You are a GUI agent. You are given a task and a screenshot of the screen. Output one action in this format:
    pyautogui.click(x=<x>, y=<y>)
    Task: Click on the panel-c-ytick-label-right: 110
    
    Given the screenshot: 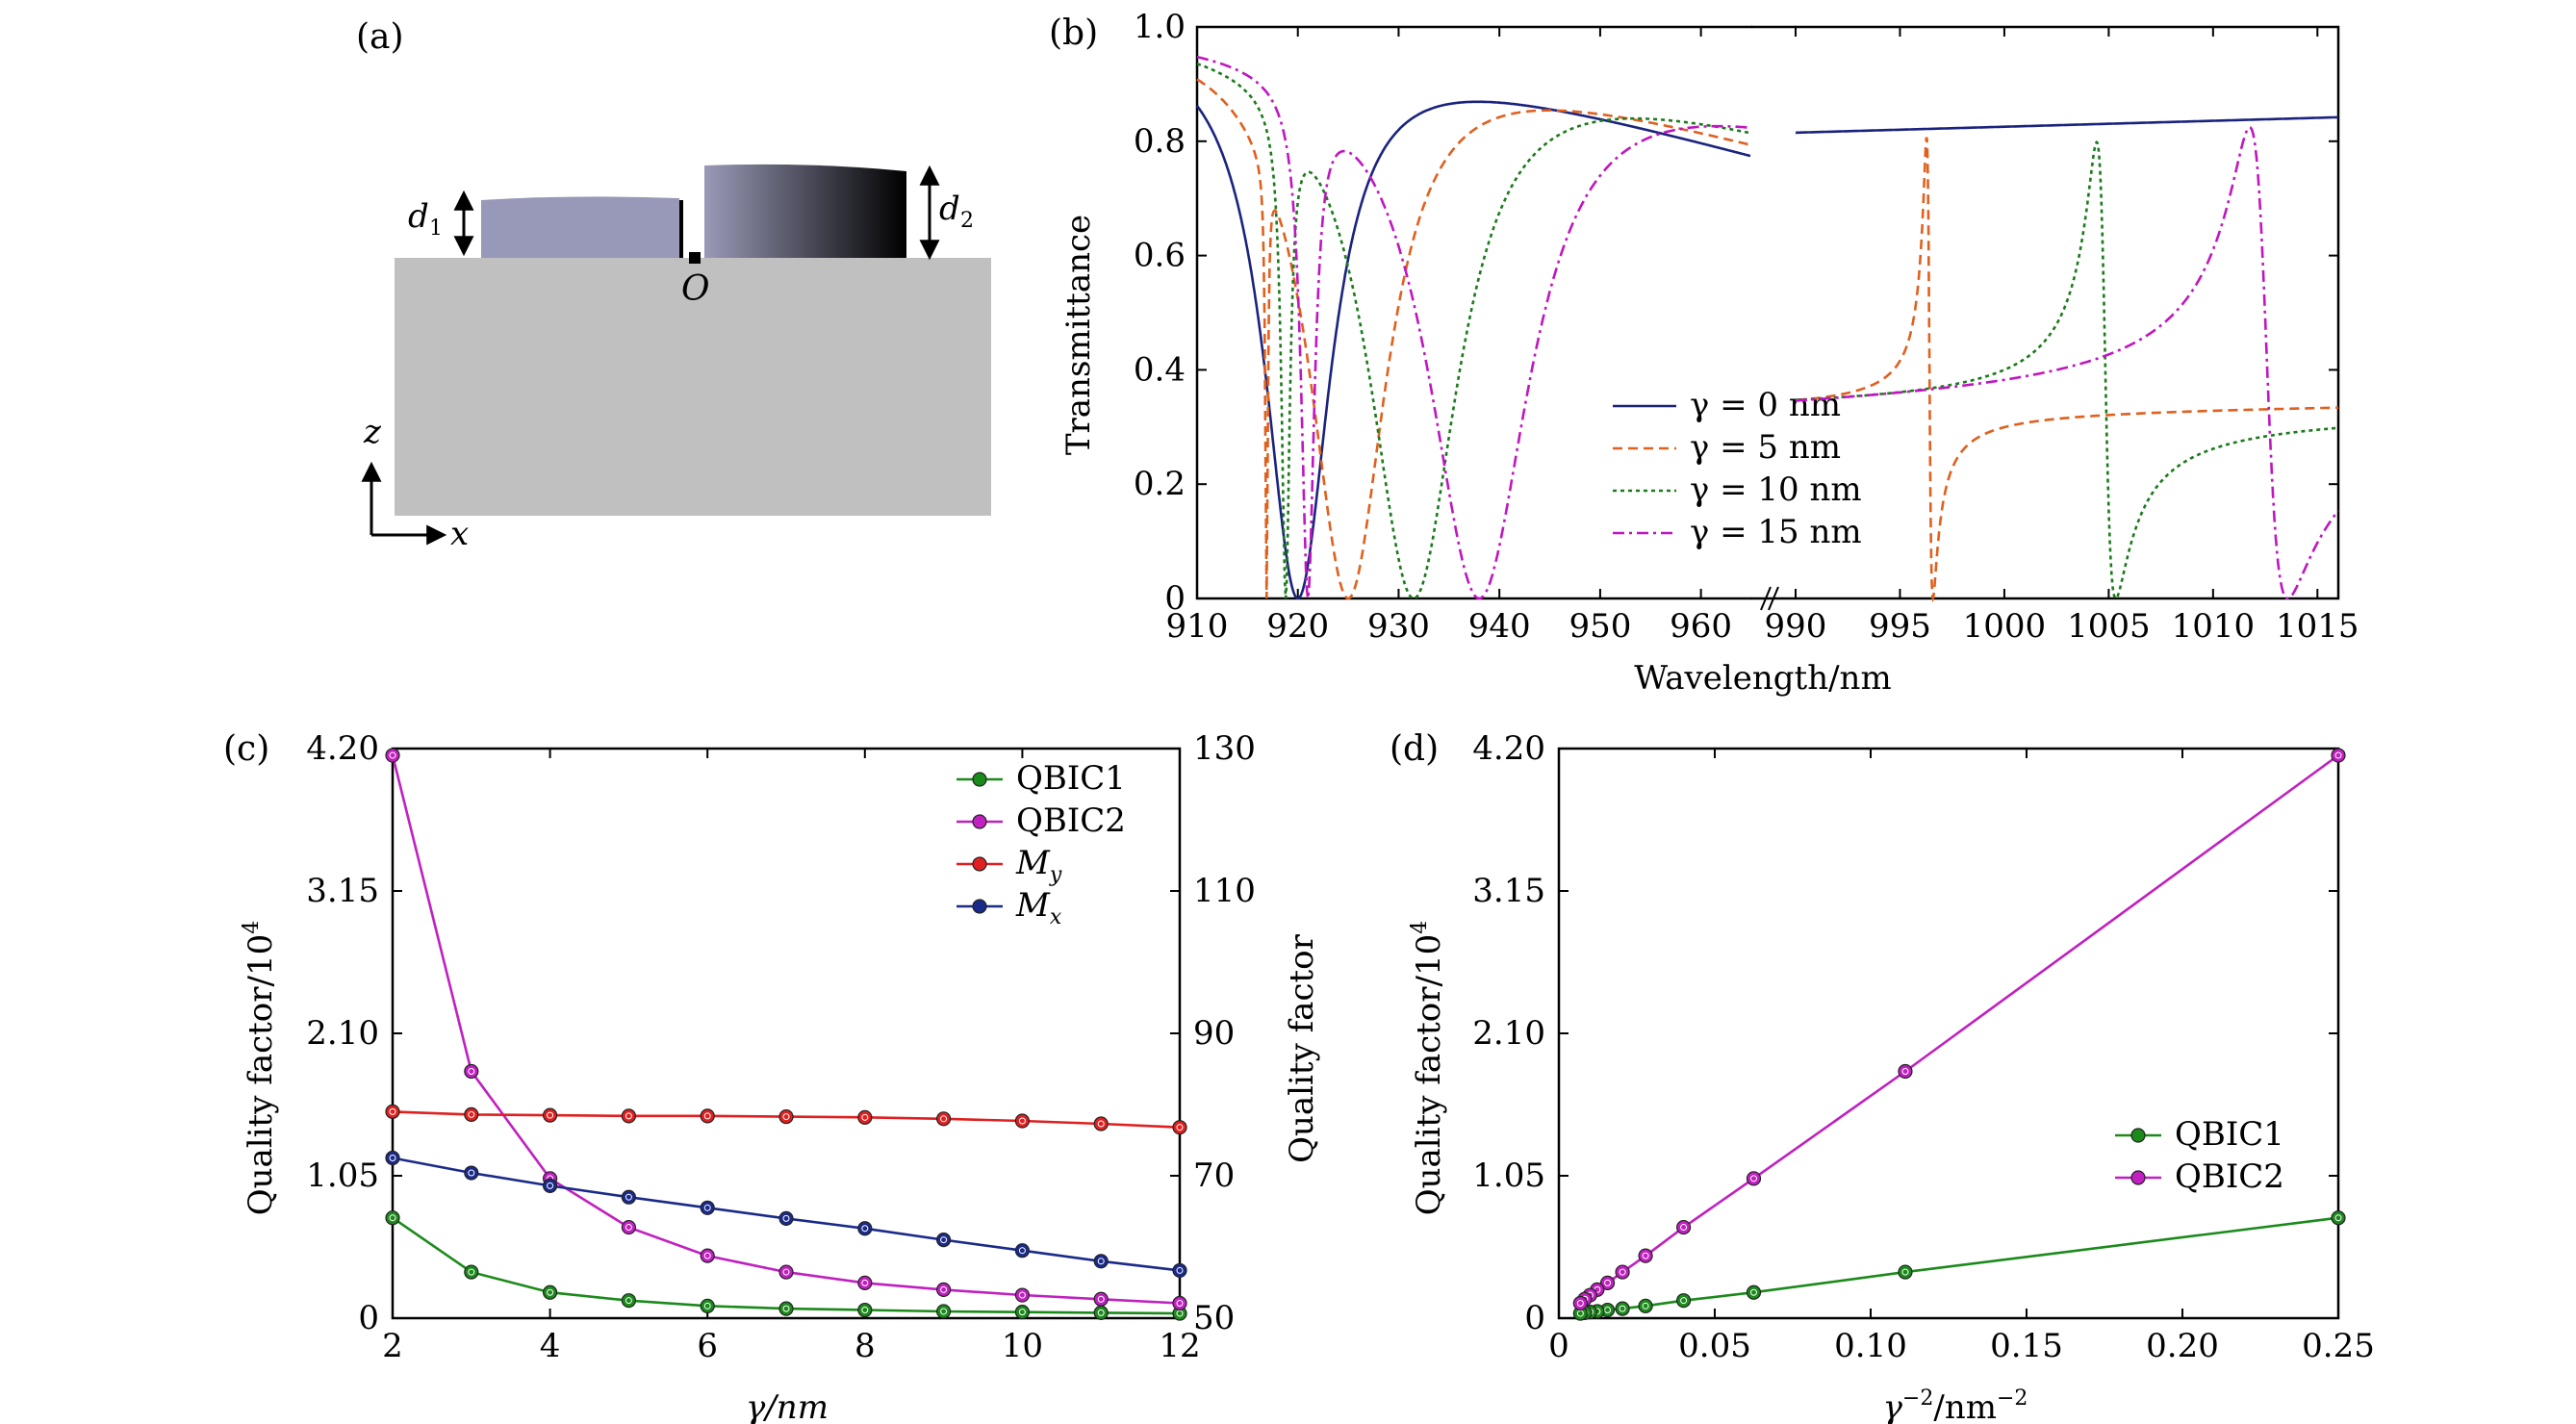 What is the action you would take?
    pyautogui.click(x=1224, y=891)
    